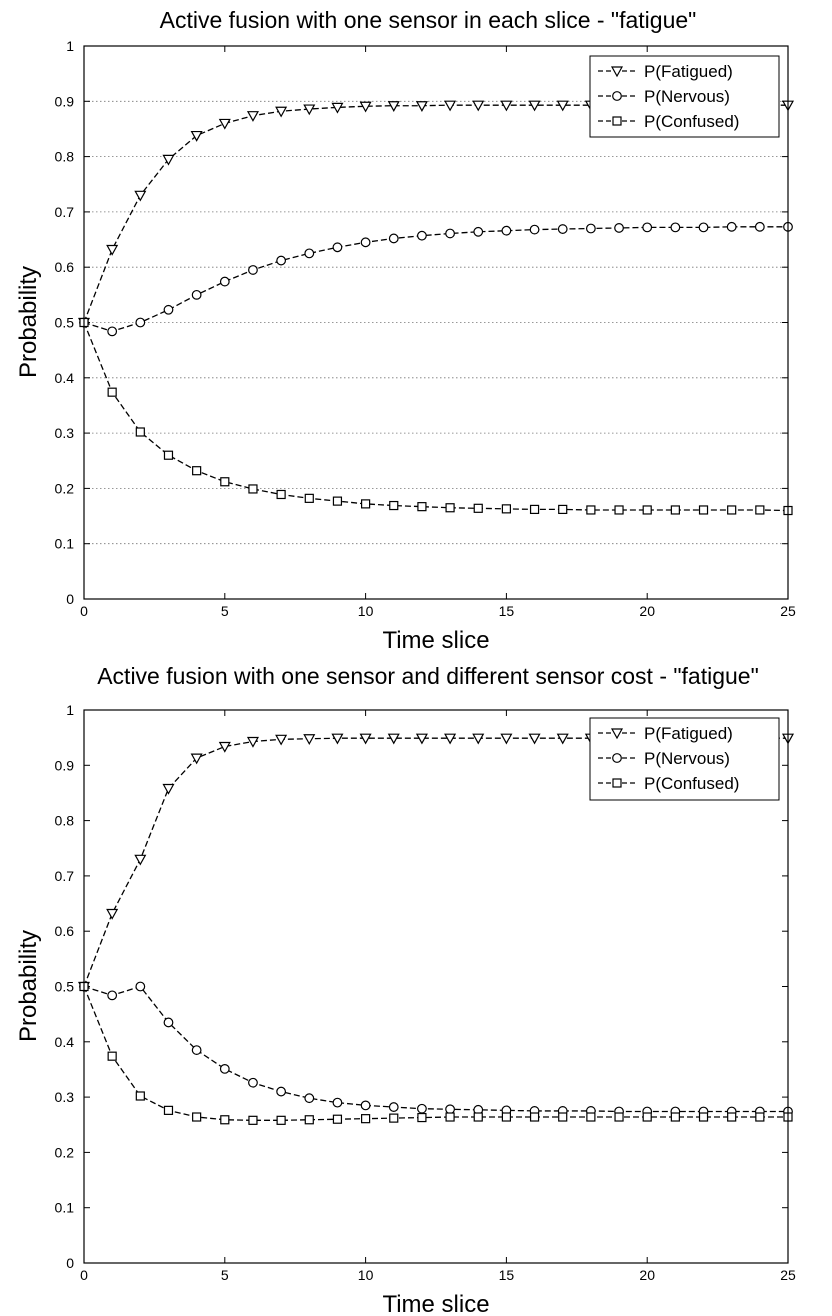 The image size is (832, 1316). What do you see at coordinates (691, 121) in the screenshot?
I see `legend-label: P(Confused)` at bounding box center [691, 121].